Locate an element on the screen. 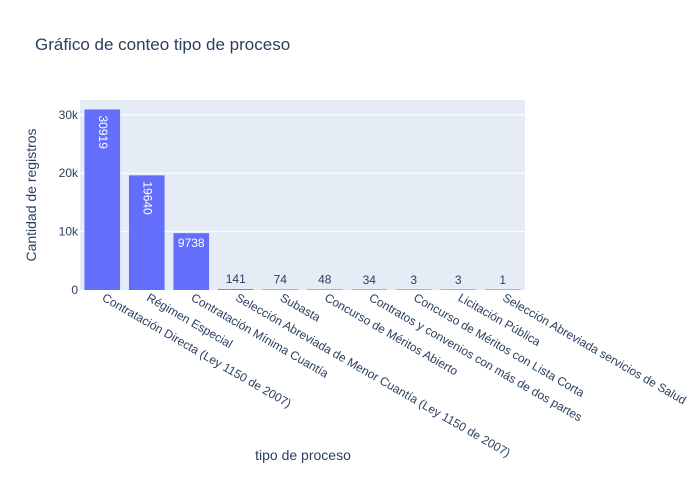  data-label: 48 is located at coordinates (325, 280).